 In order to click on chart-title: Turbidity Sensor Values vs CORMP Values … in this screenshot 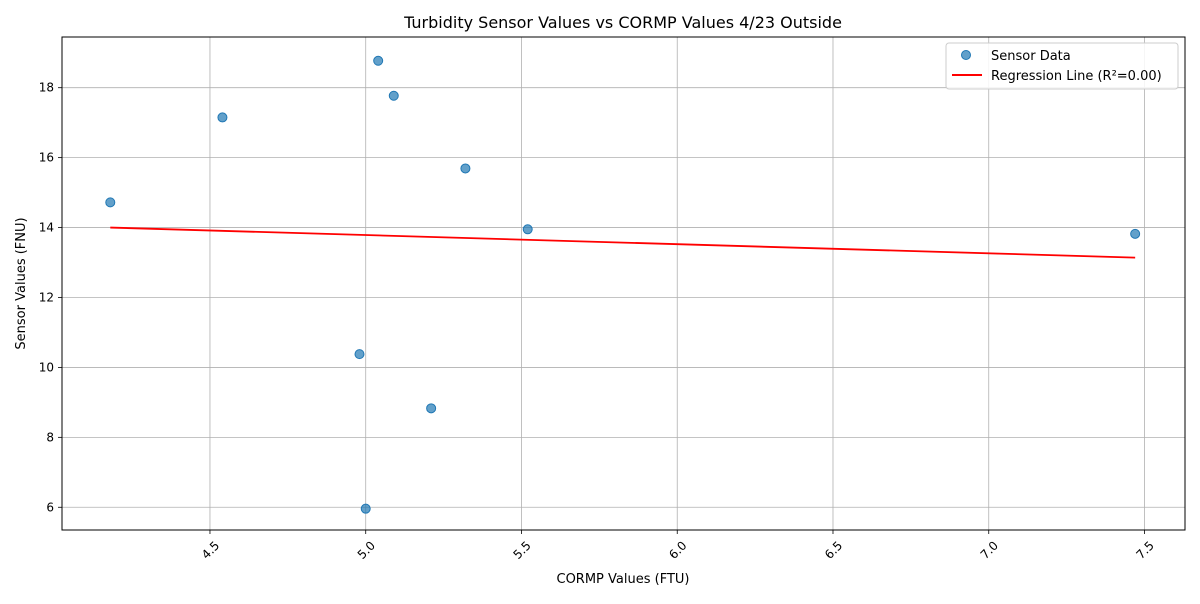, I will do `click(622, 22)`.